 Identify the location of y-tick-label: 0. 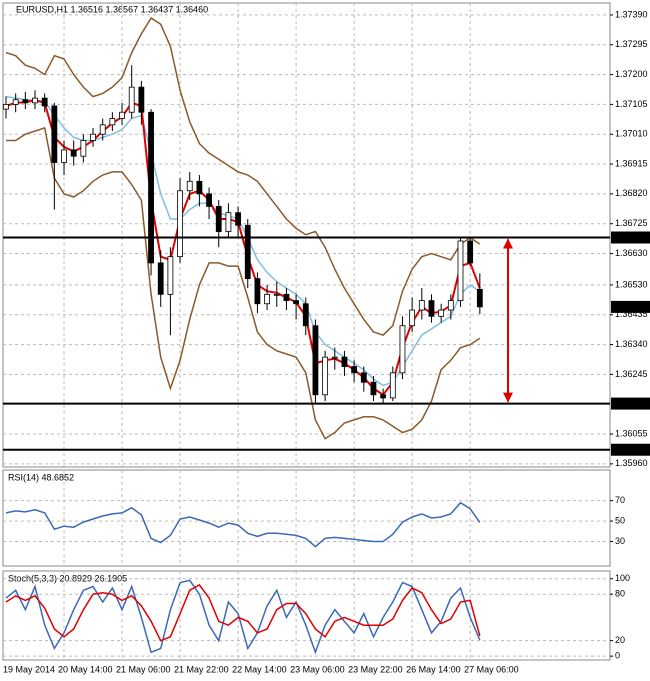
(617, 656).